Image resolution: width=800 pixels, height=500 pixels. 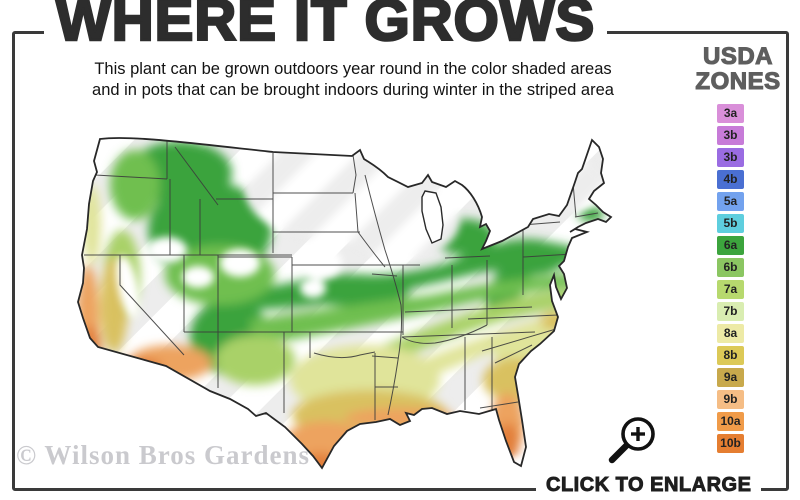 I want to click on zone-swatch-10b: 10b, so click(x=730, y=443).